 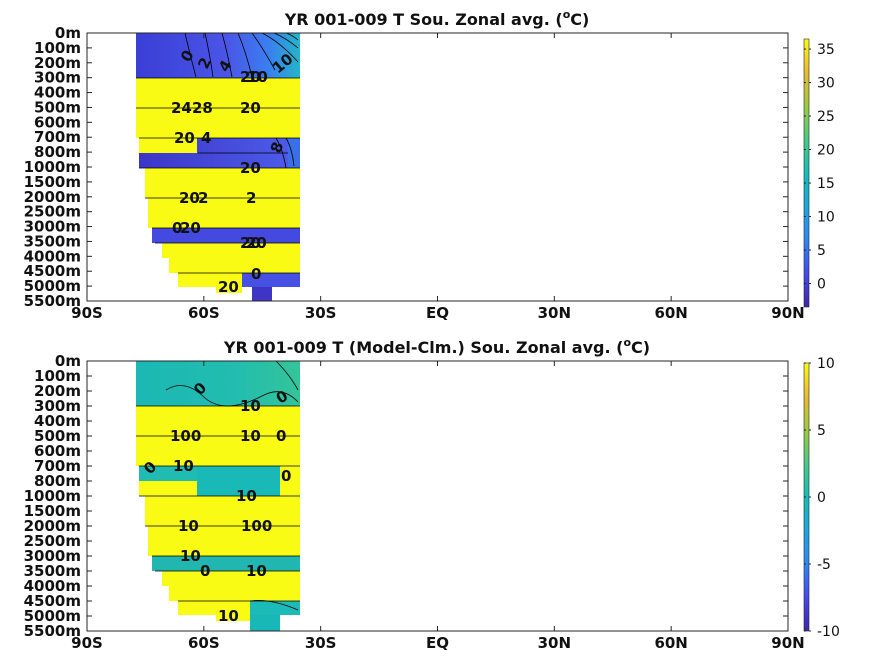 I want to click on colorbar-tick-label: -10, so click(x=828, y=632).